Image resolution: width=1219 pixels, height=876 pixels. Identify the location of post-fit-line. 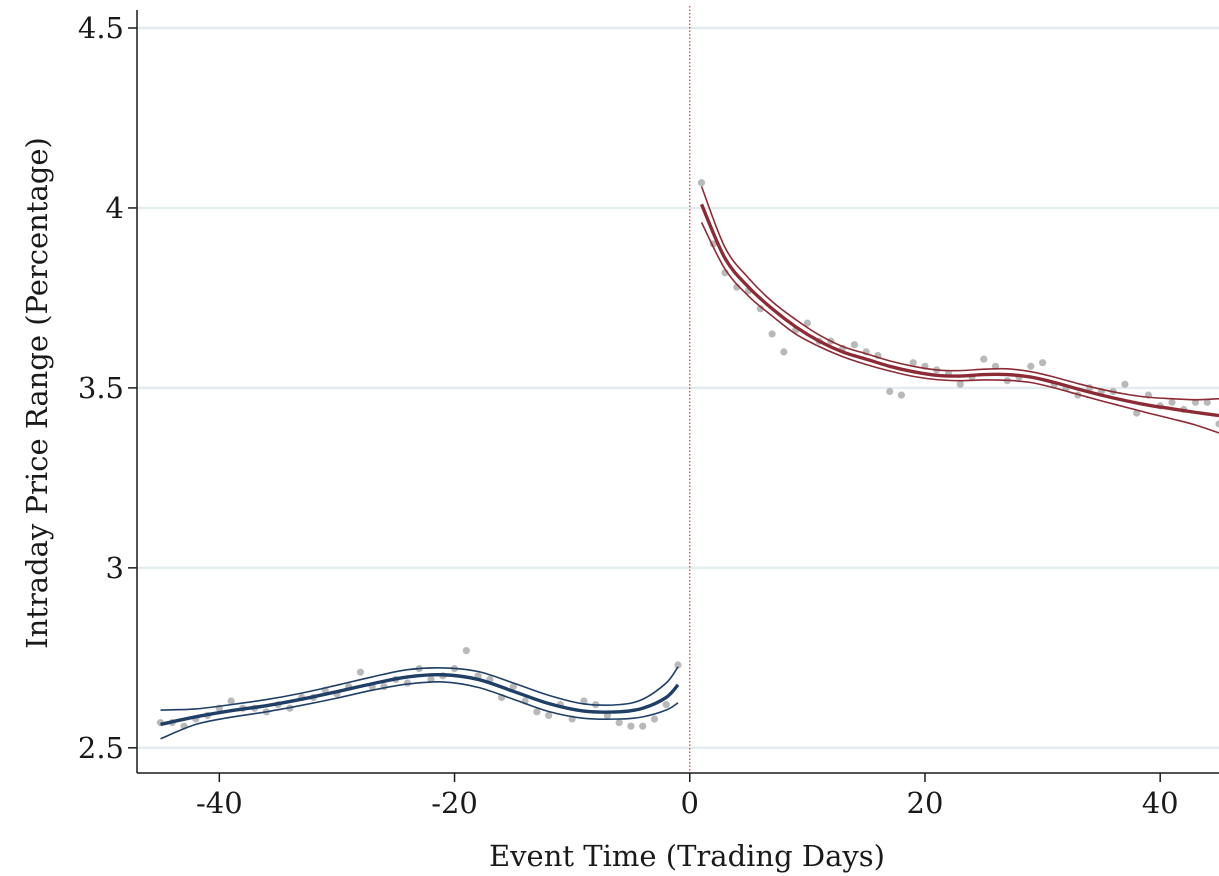
(959, 310).